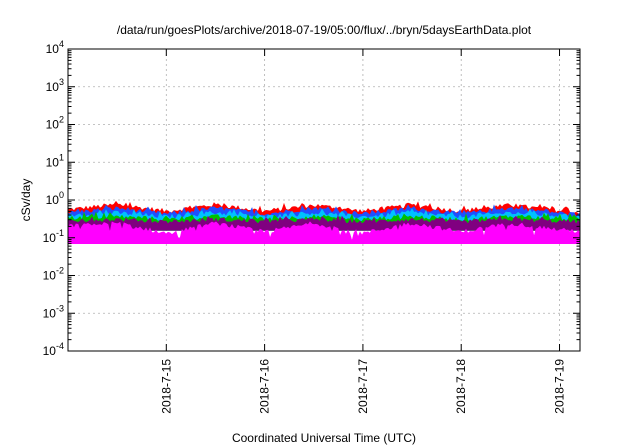 The height and width of the screenshot is (448, 640). What do you see at coordinates (560, 386) in the screenshot?
I see `x-tick-label: 2018-7-19` at bounding box center [560, 386].